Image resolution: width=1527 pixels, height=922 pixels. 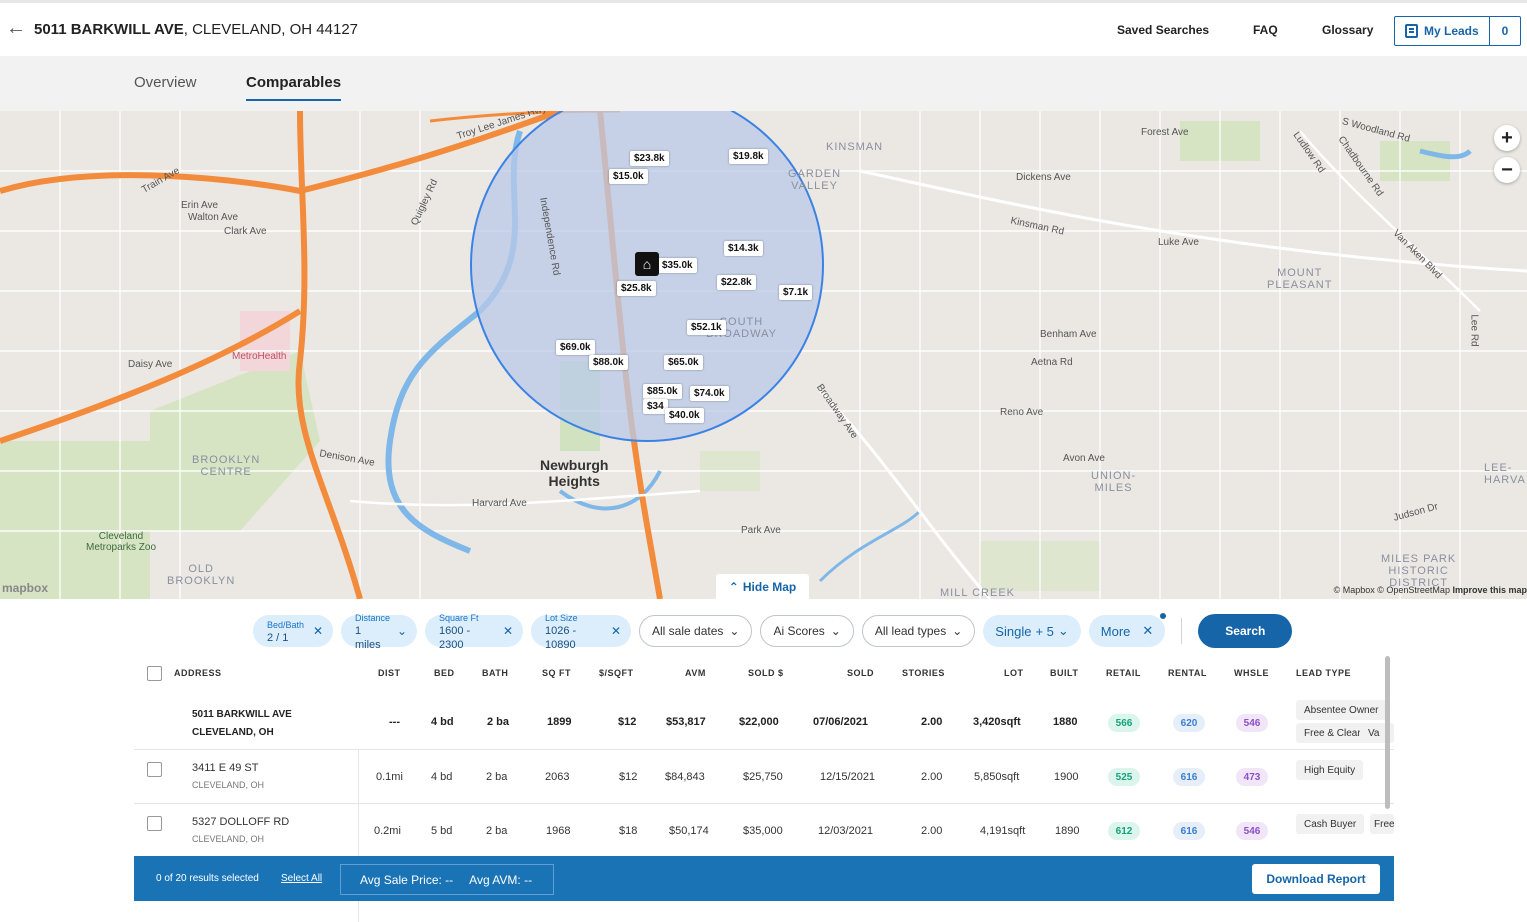 What do you see at coordinates (16, 28) in the screenshot?
I see `back-arrow-icon: ←` at bounding box center [16, 28].